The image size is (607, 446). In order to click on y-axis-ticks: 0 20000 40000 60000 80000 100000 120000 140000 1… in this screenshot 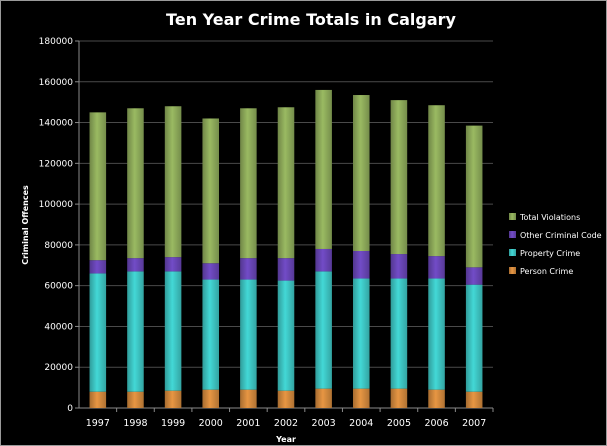, I will do `click(56, 225)`.